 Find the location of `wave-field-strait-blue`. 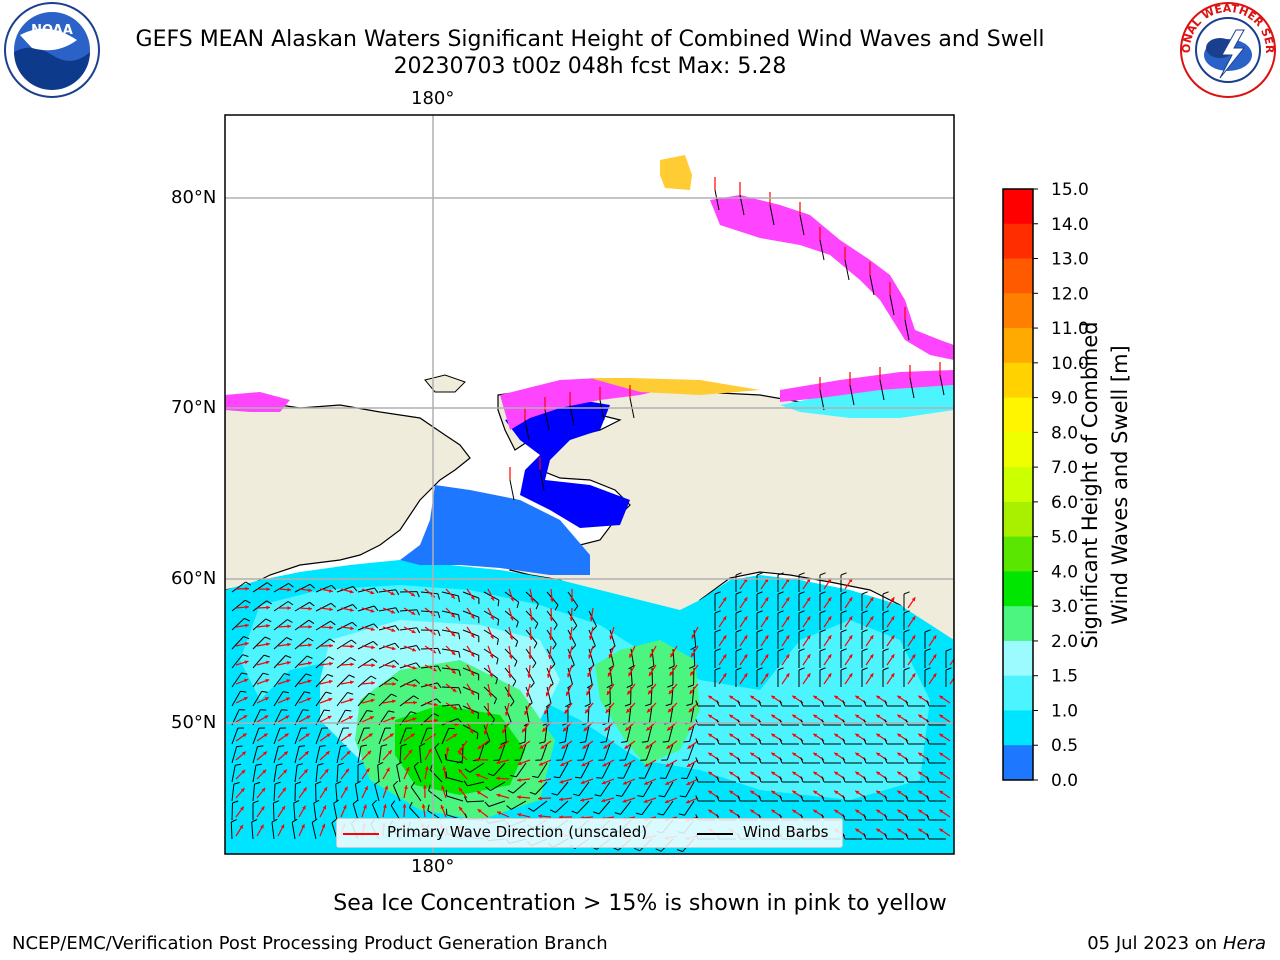

wave-field-strait-blue is located at coordinates (567, 464).